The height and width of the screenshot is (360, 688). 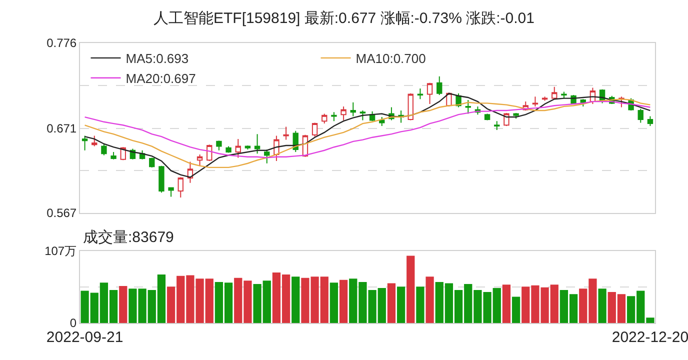 What do you see at coordinates (61, 213) in the screenshot?
I see `y-tick-label: 0.567` at bounding box center [61, 213].